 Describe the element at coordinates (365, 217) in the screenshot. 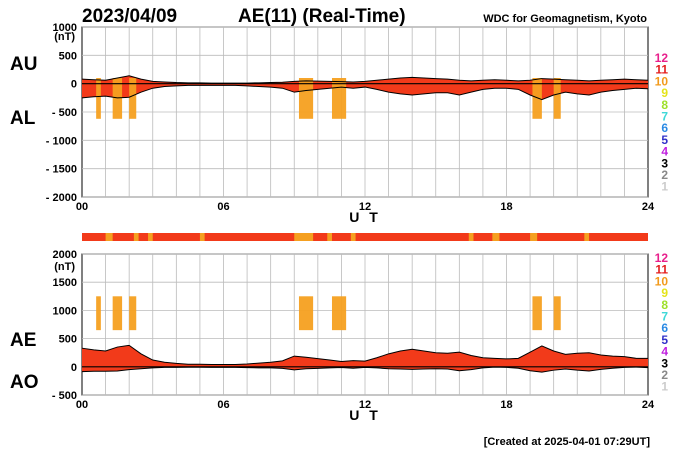

I see `top-x-axis-label: U T` at that location.